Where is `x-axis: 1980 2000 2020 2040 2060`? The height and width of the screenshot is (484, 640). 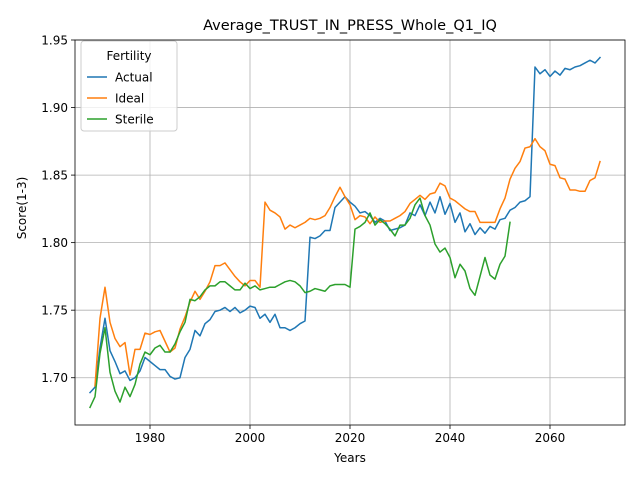 x-axis: 1980 2000 2020 2040 2060 is located at coordinates (350, 435).